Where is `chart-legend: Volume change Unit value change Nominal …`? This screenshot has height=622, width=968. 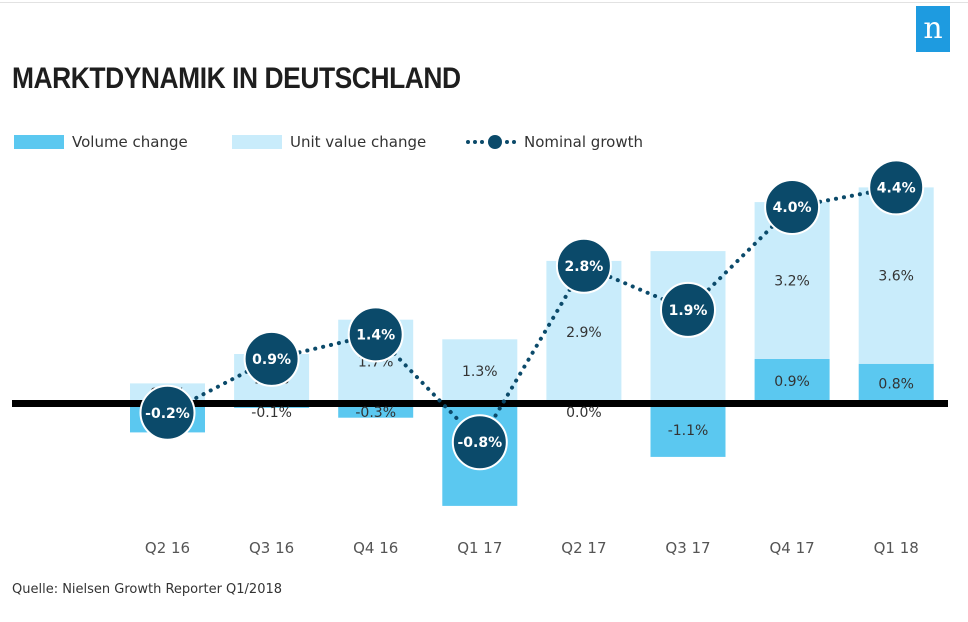 chart-legend: Volume change Unit value change Nominal … is located at coordinates (364, 142).